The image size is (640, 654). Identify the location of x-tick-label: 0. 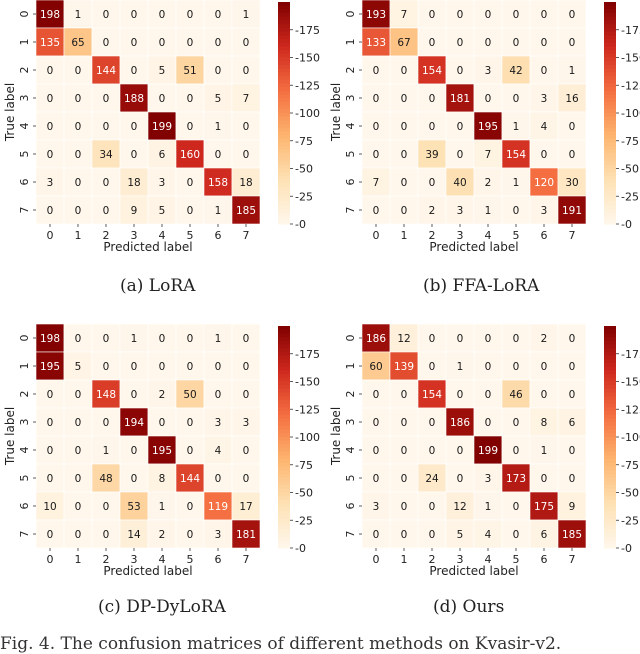
(376, 559).